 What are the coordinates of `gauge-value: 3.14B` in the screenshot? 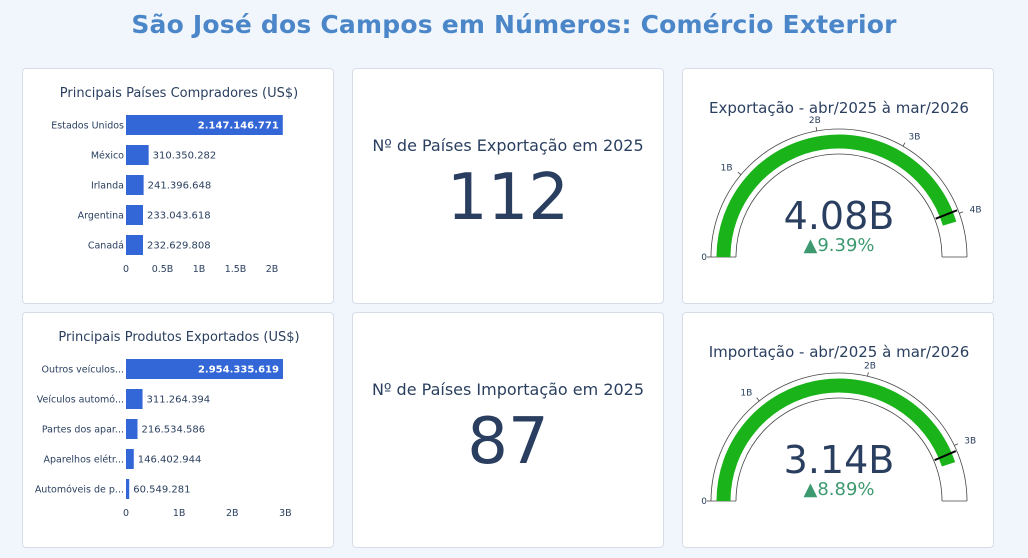 It's located at (839, 460).